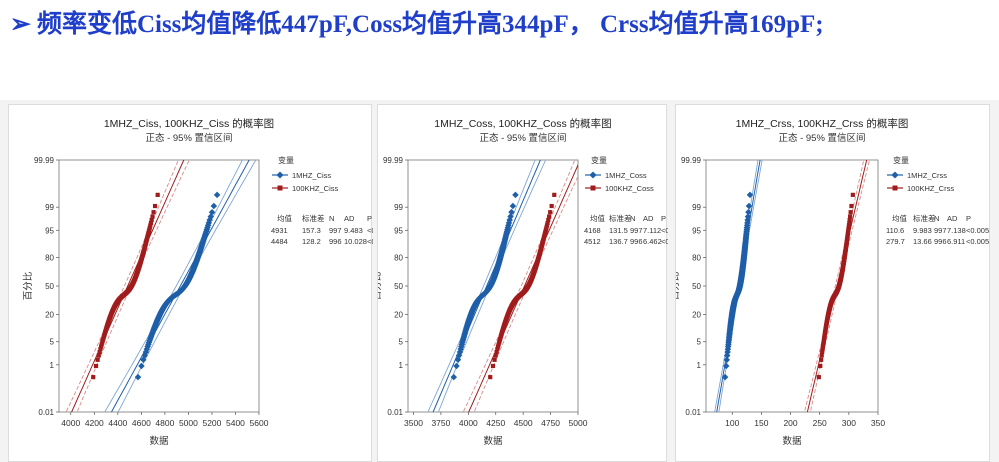  Describe the element at coordinates (279, 241) in the screenshot. I see `stats-cell: 4484` at that location.